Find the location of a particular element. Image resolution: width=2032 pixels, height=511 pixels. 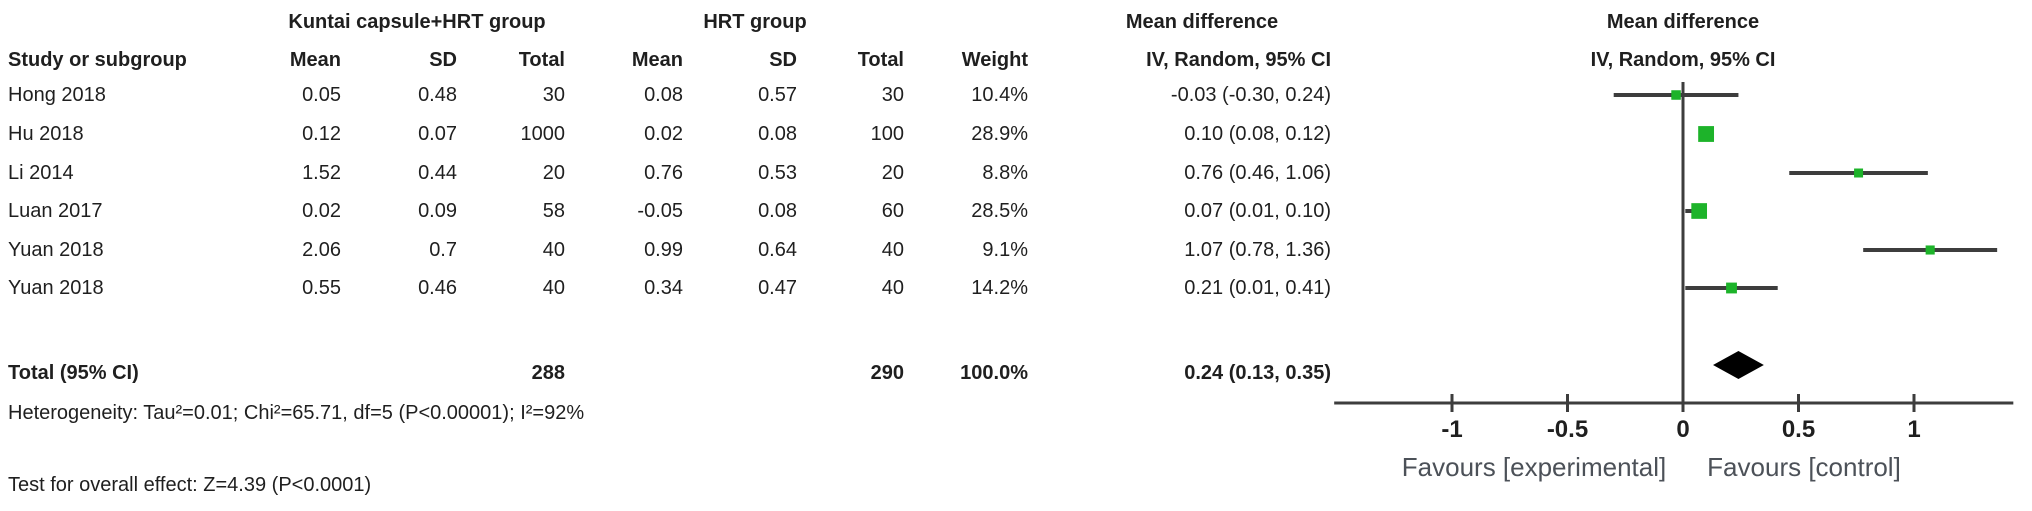

cell-mean2: 0.76 is located at coordinates (663, 173).